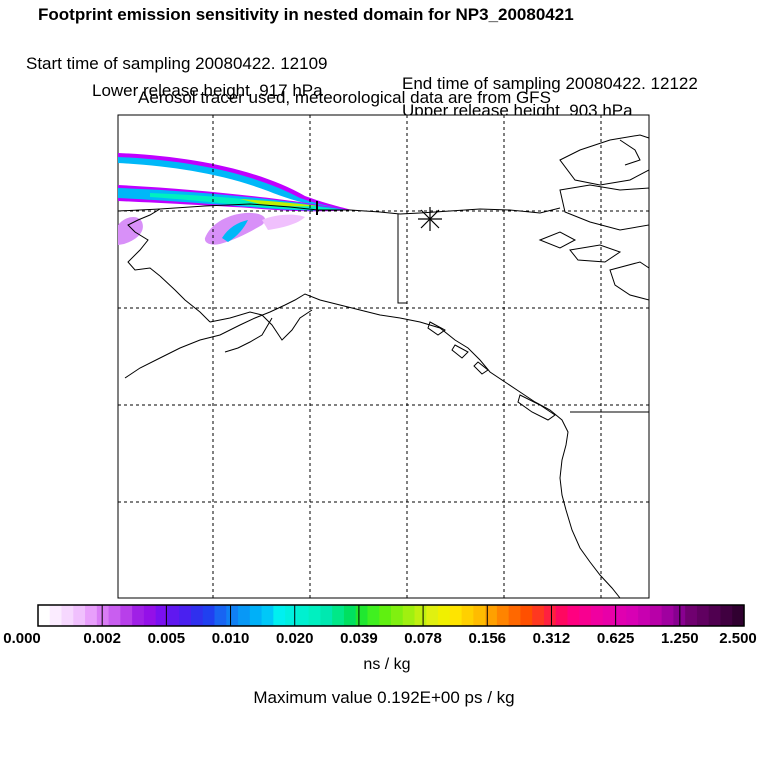 The image size is (768, 768). I want to click on colorbar-tick-label: 0.625, so click(615, 638).